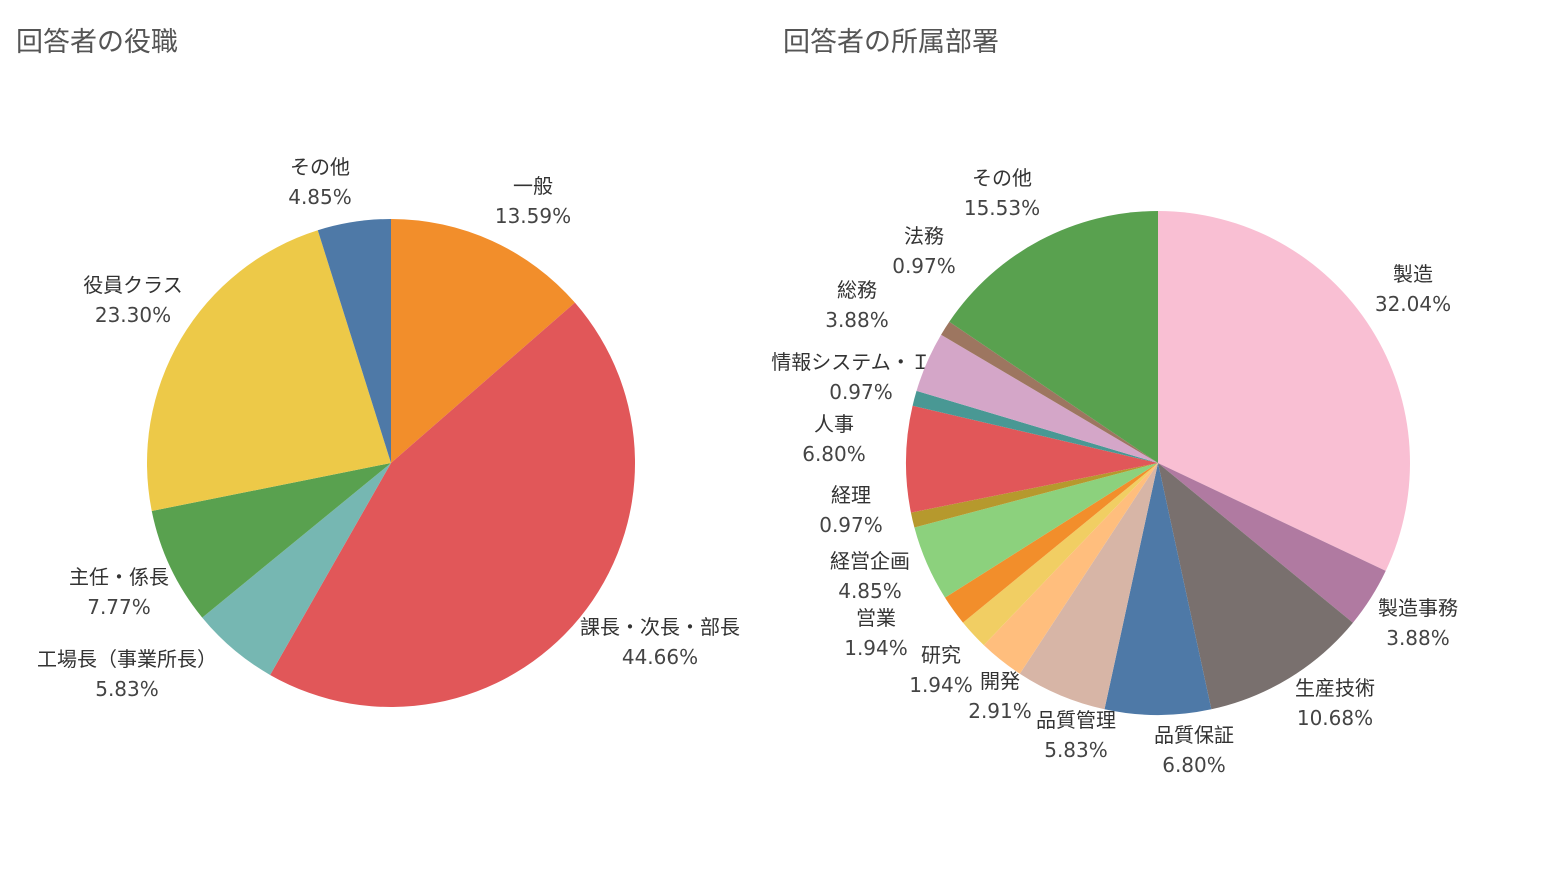 The image size is (1549, 871). I want to click on slice-label: 法務, so click(924, 236).